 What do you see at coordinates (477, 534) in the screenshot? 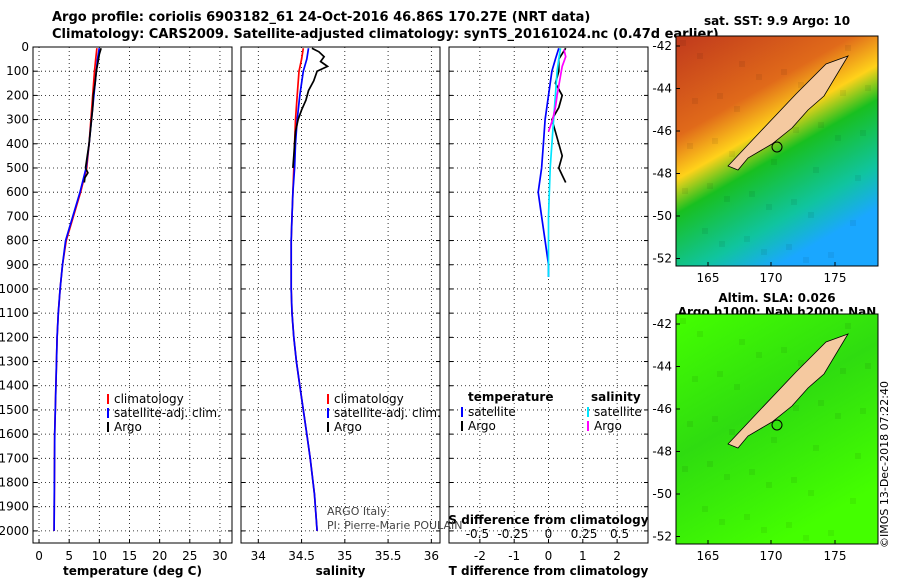
I see `difference-s-tick-label: -0.5` at bounding box center [477, 534].